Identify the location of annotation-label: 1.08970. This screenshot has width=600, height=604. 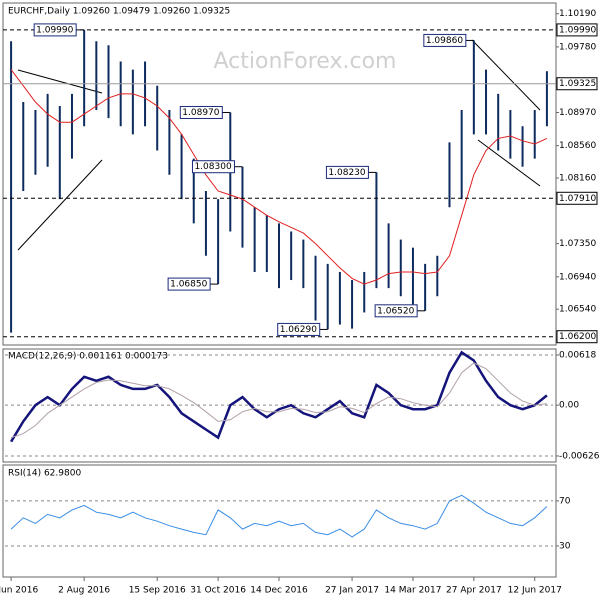
(200, 113).